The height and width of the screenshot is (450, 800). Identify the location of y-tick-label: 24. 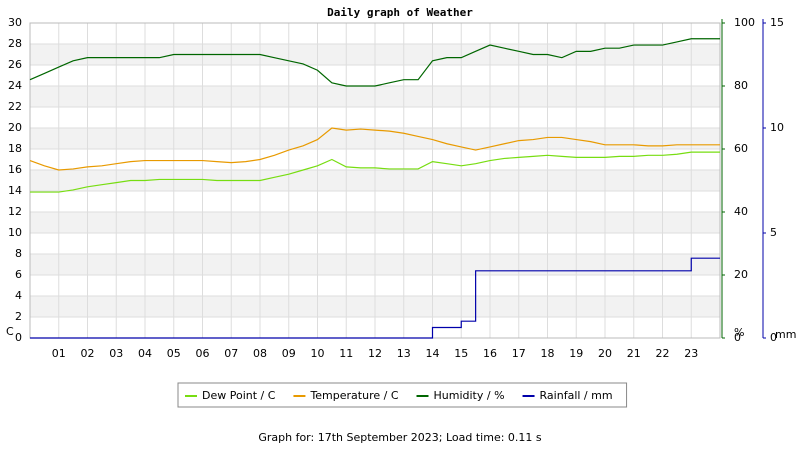
(15, 85).